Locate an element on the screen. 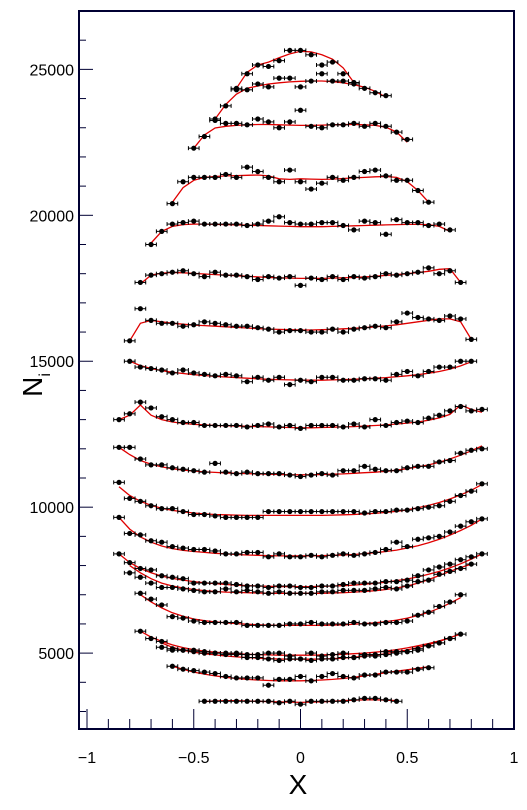 The image size is (527, 810). x-tick-label: 0.5 is located at coordinates (407, 758).